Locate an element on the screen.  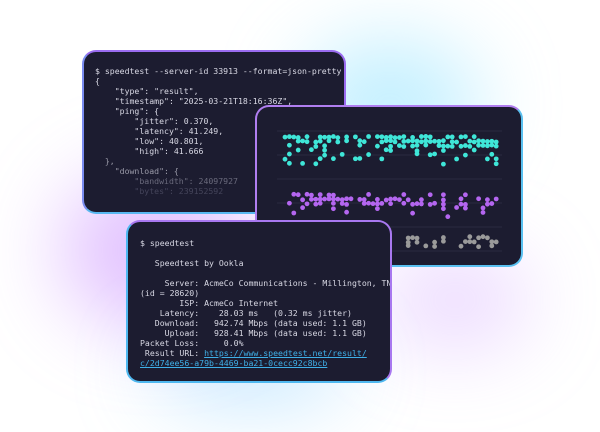
upload-line: Upload: 928.41 Mbps (data used: 1.1 GB) is located at coordinates (253, 333).